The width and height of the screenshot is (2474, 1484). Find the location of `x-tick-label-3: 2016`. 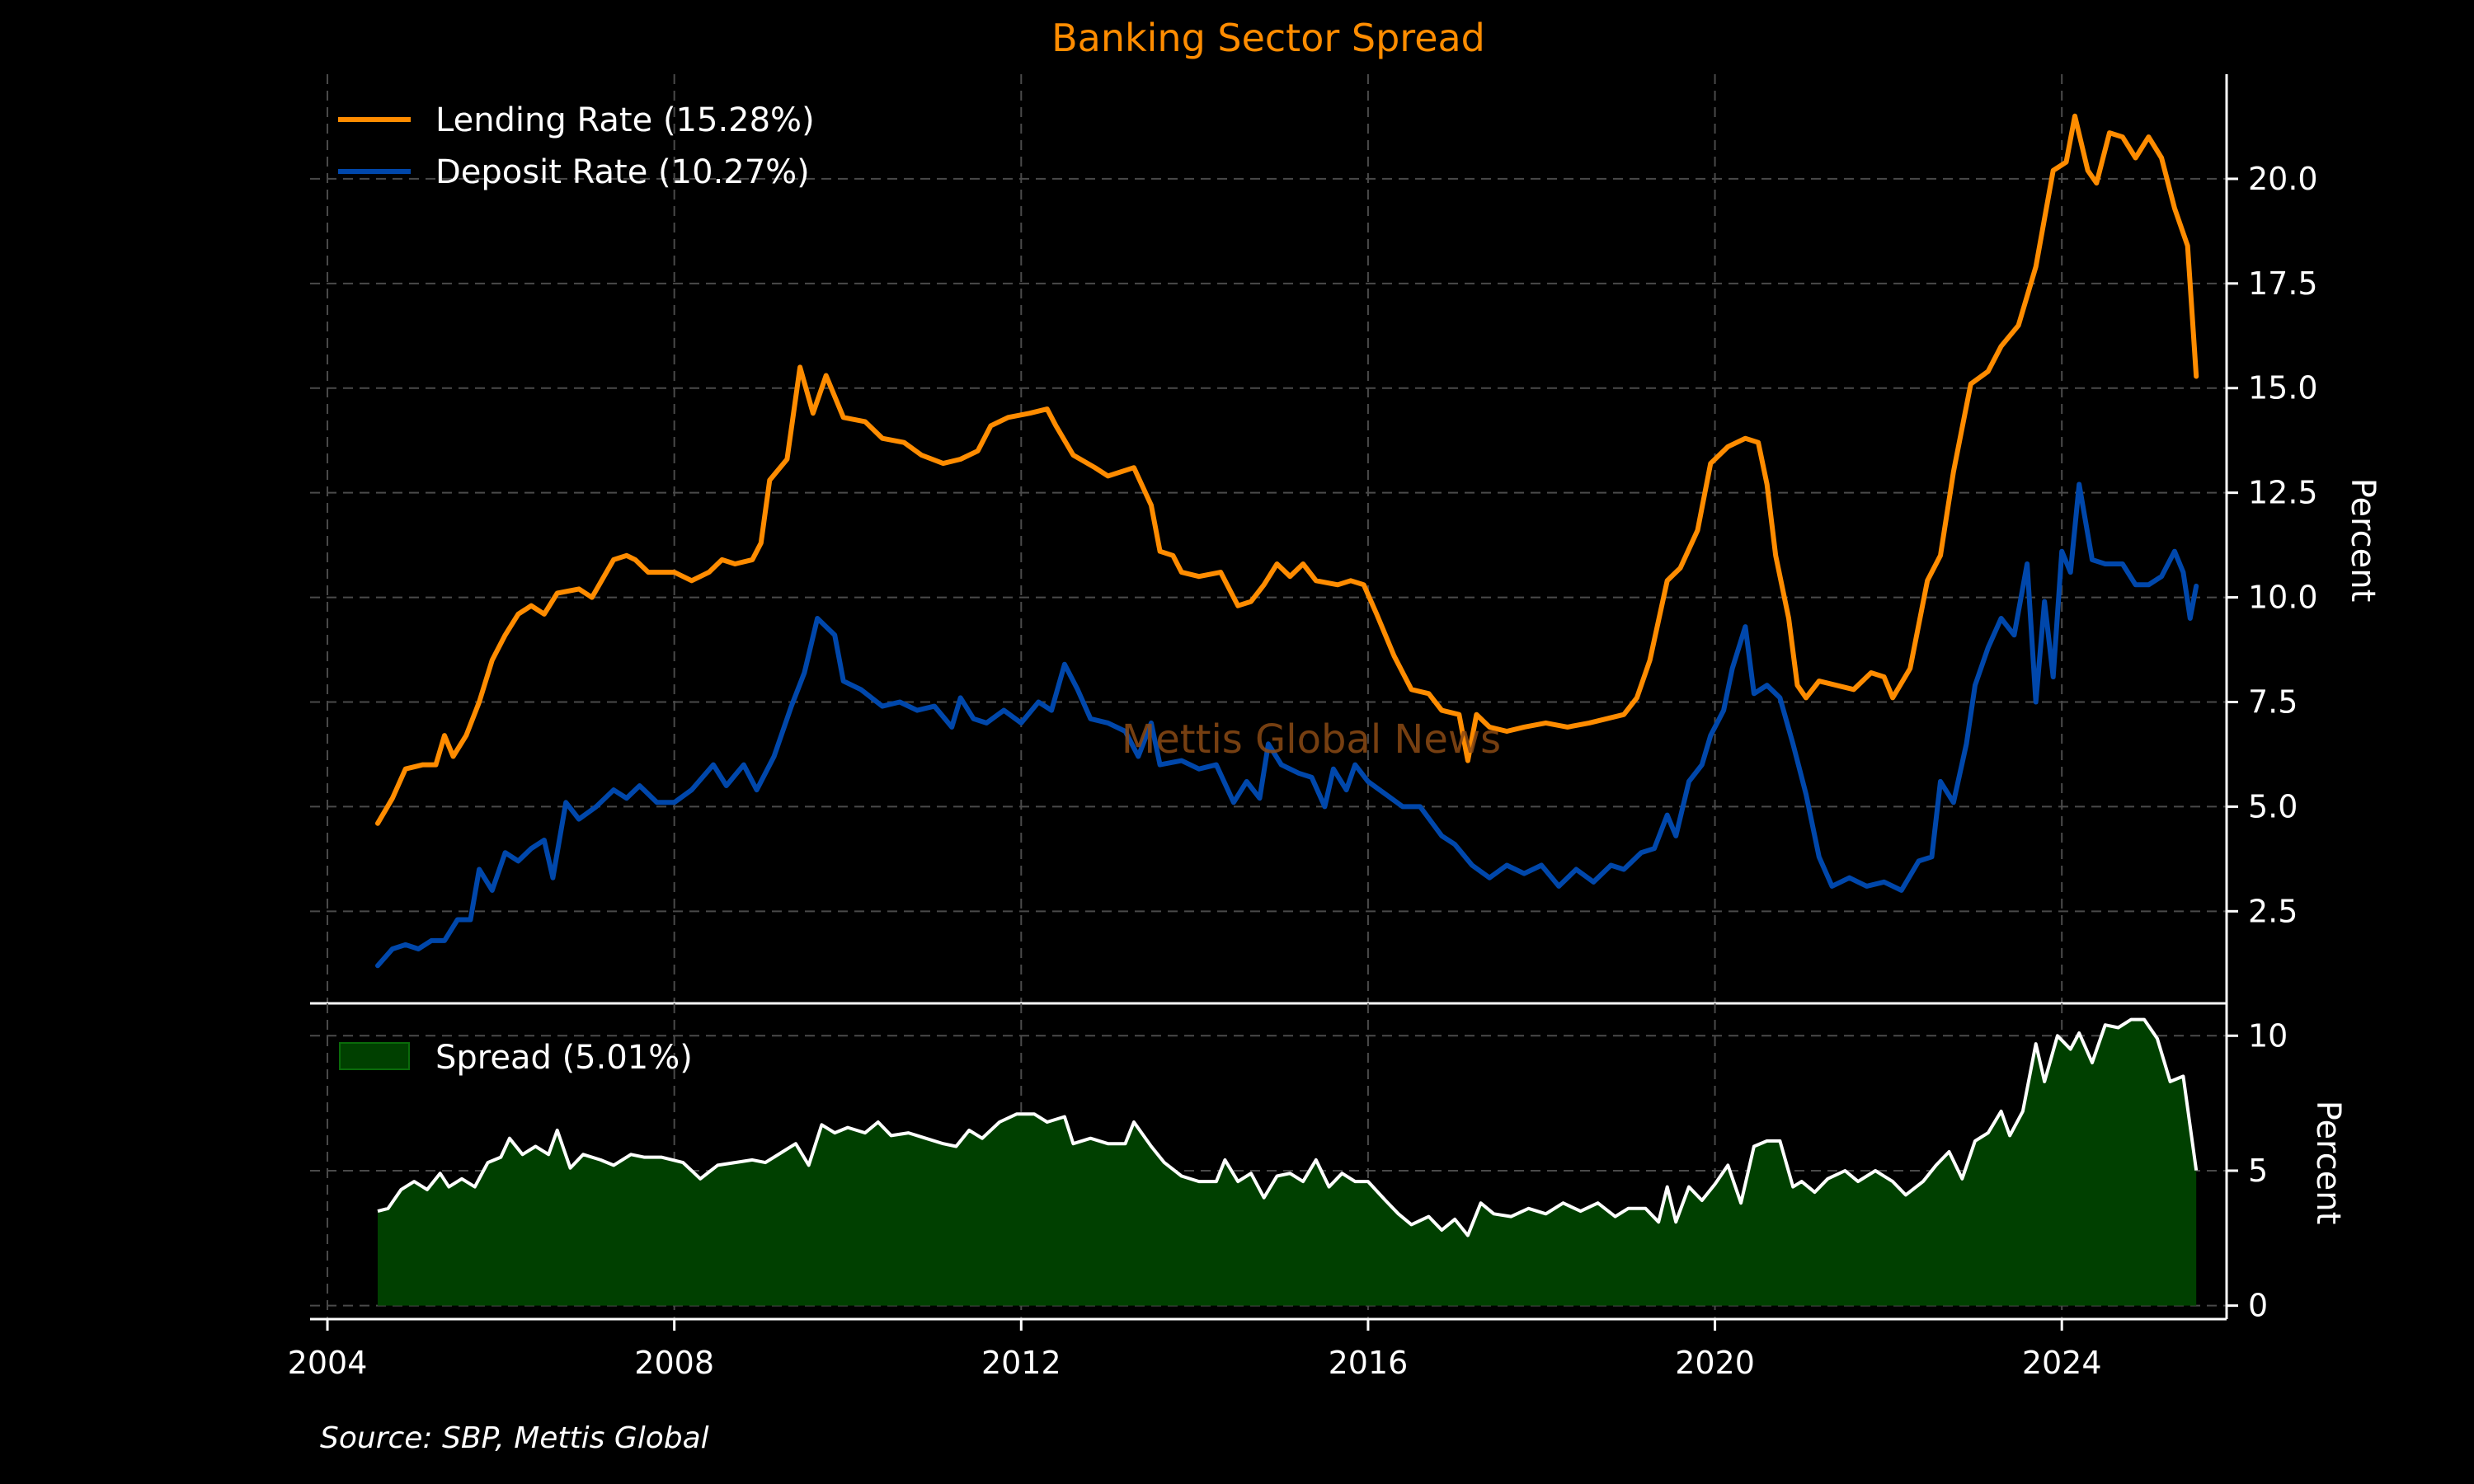

x-tick-label-3: 2016 is located at coordinates (1369, 1363).